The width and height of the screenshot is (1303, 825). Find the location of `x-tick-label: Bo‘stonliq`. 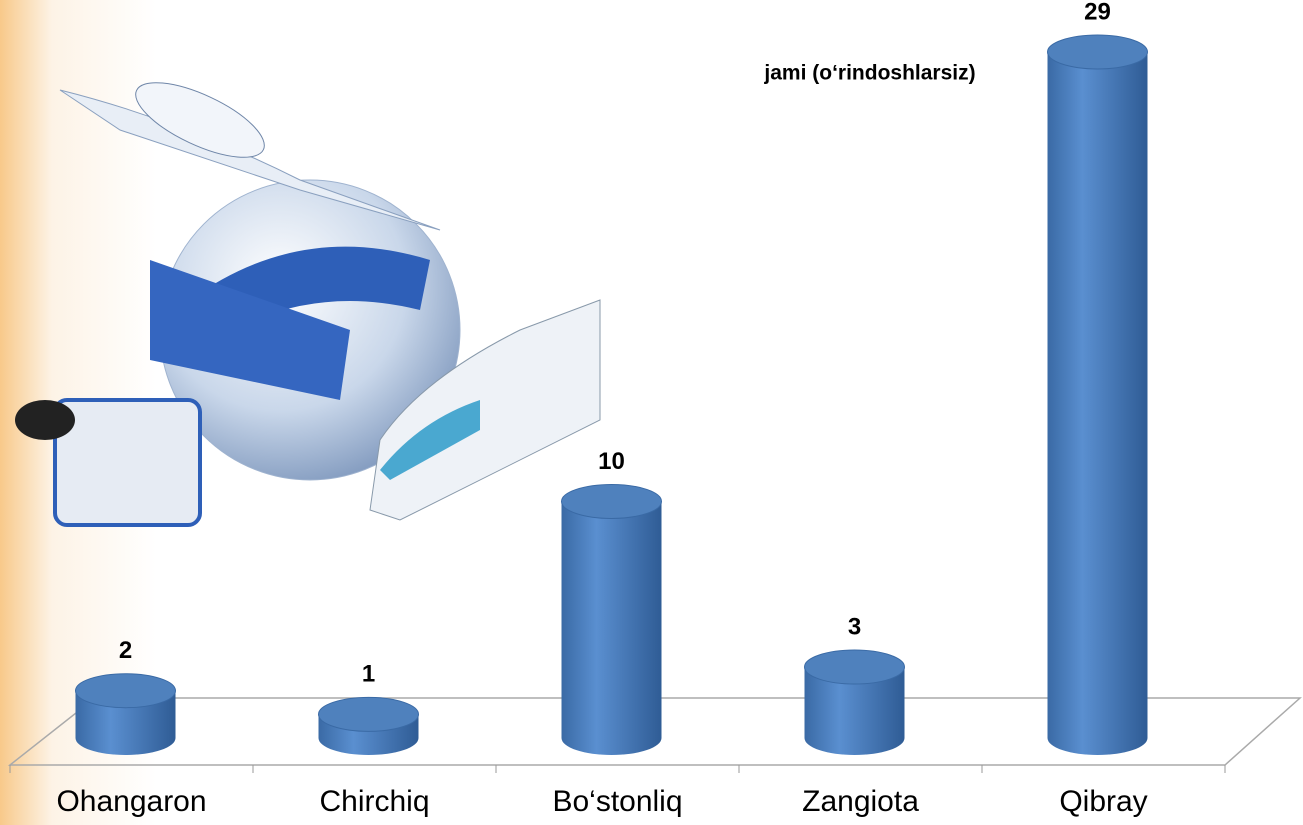

x-tick-label: Bo‘stonliq is located at coordinates (617, 801).